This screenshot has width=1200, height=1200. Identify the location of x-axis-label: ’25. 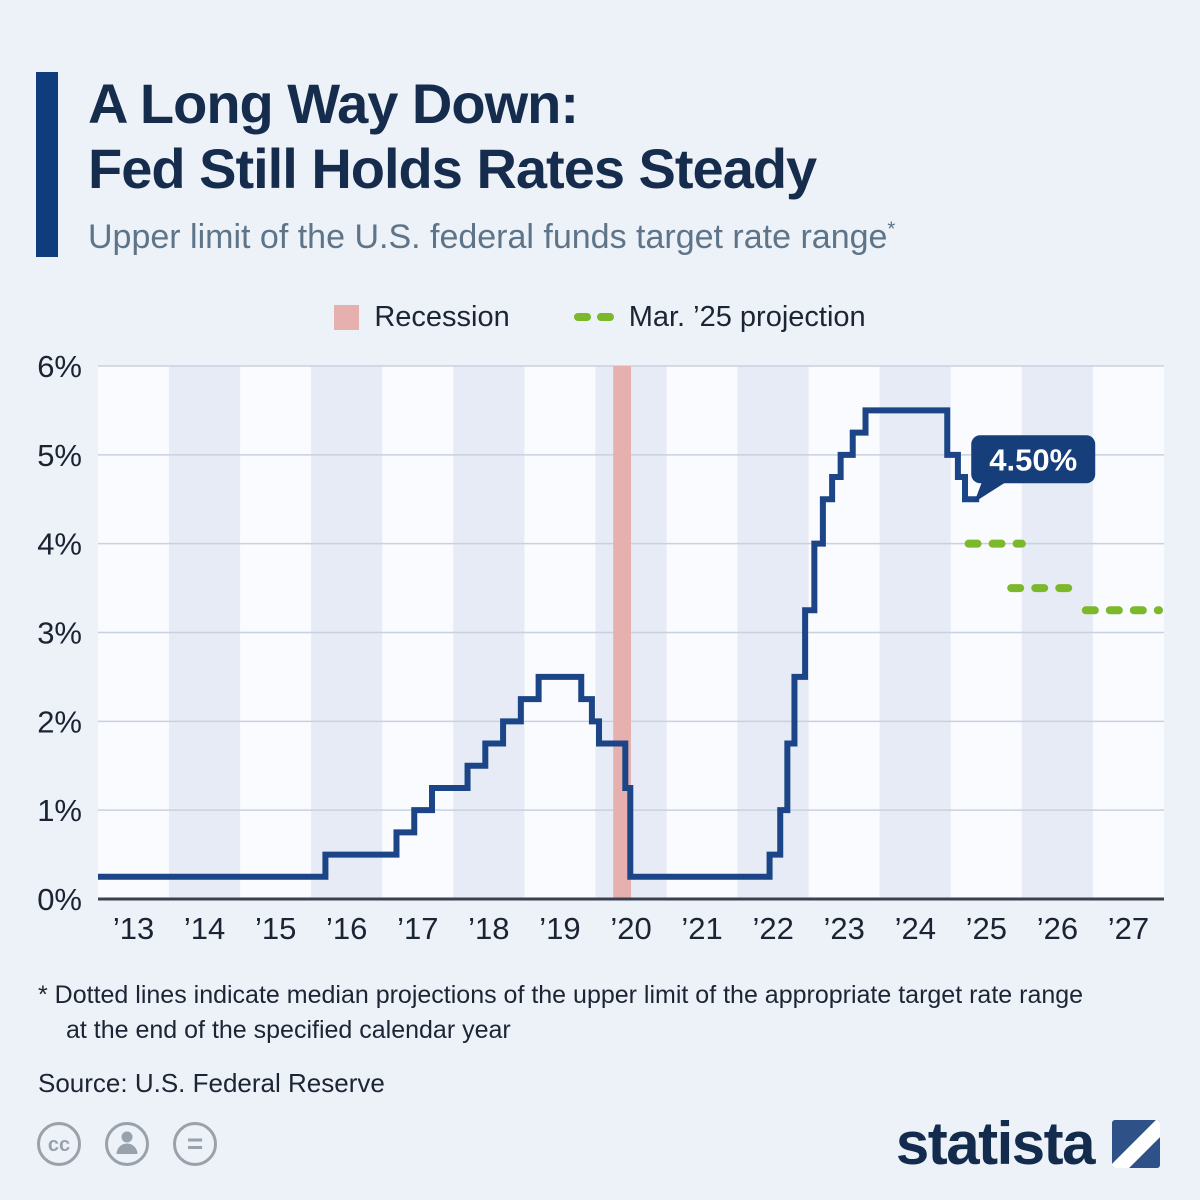
(986, 928).